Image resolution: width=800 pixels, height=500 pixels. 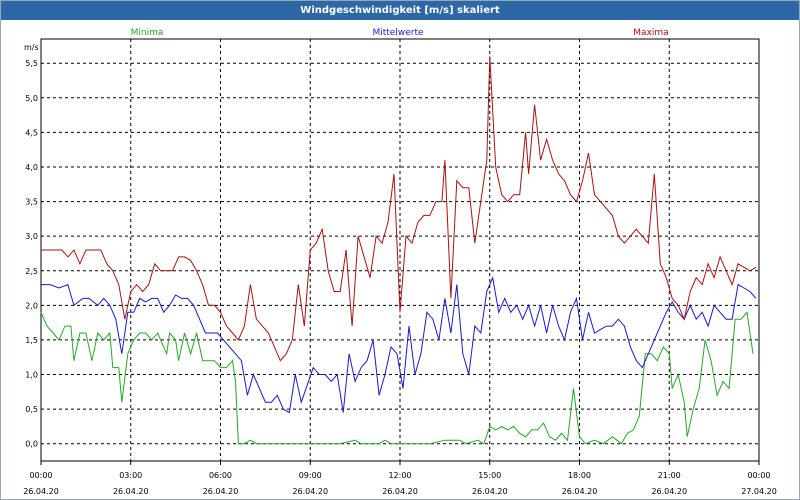 What do you see at coordinates (31, 132) in the screenshot?
I see `y-tick-label: 4,5` at bounding box center [31, 132].